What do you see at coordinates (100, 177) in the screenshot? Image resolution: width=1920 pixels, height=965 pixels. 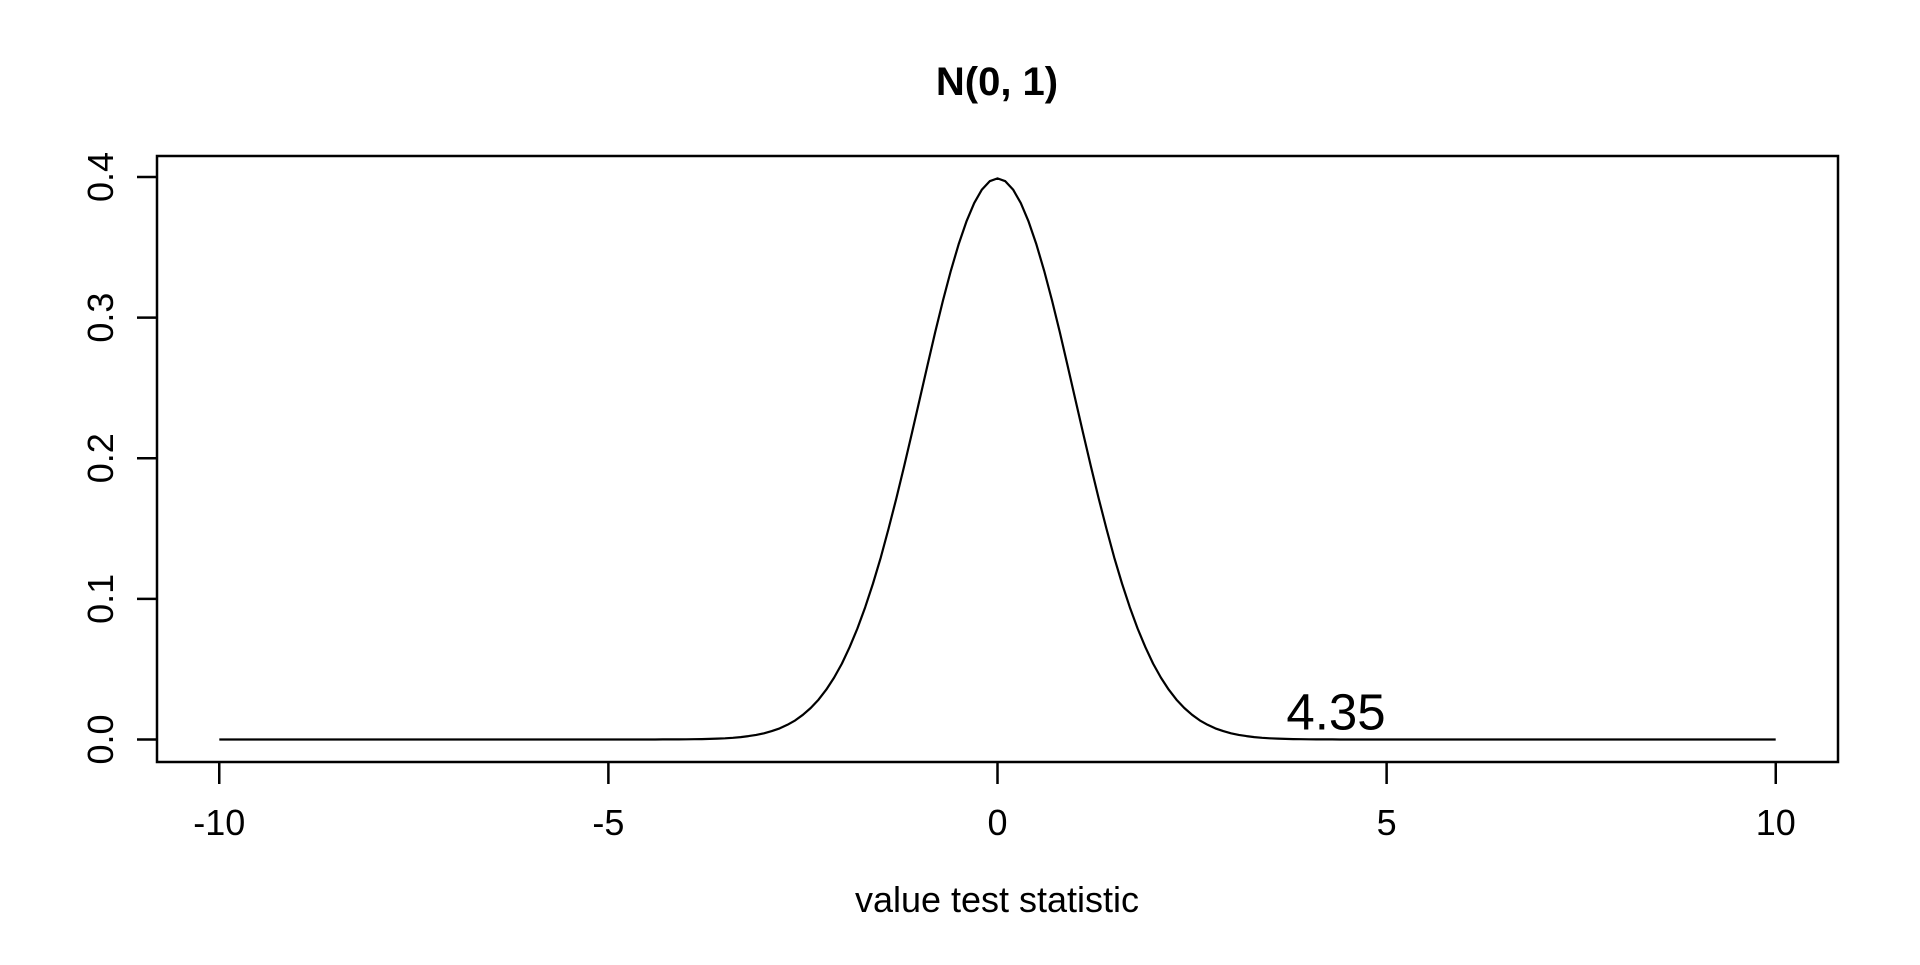 I see `y-tick-label: 0.4` at bounding box center [100, 177].